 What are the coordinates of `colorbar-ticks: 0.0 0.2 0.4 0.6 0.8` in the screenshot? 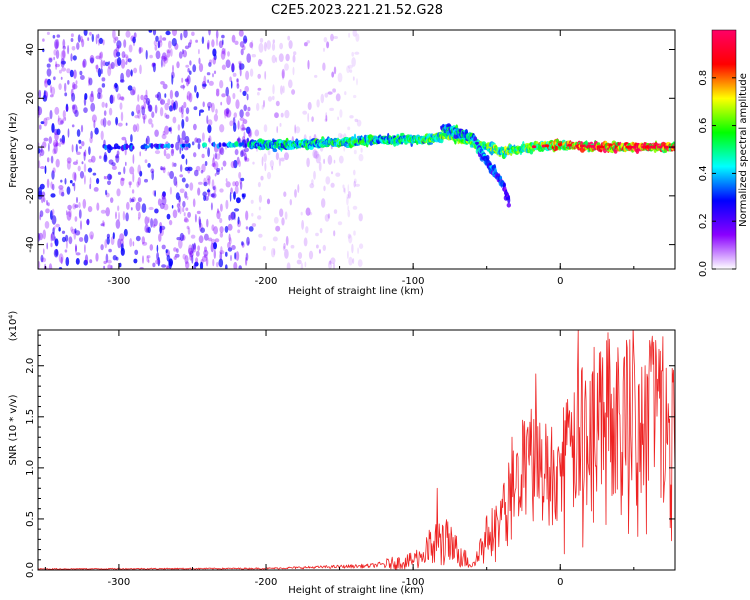 It's located at (717, 173).